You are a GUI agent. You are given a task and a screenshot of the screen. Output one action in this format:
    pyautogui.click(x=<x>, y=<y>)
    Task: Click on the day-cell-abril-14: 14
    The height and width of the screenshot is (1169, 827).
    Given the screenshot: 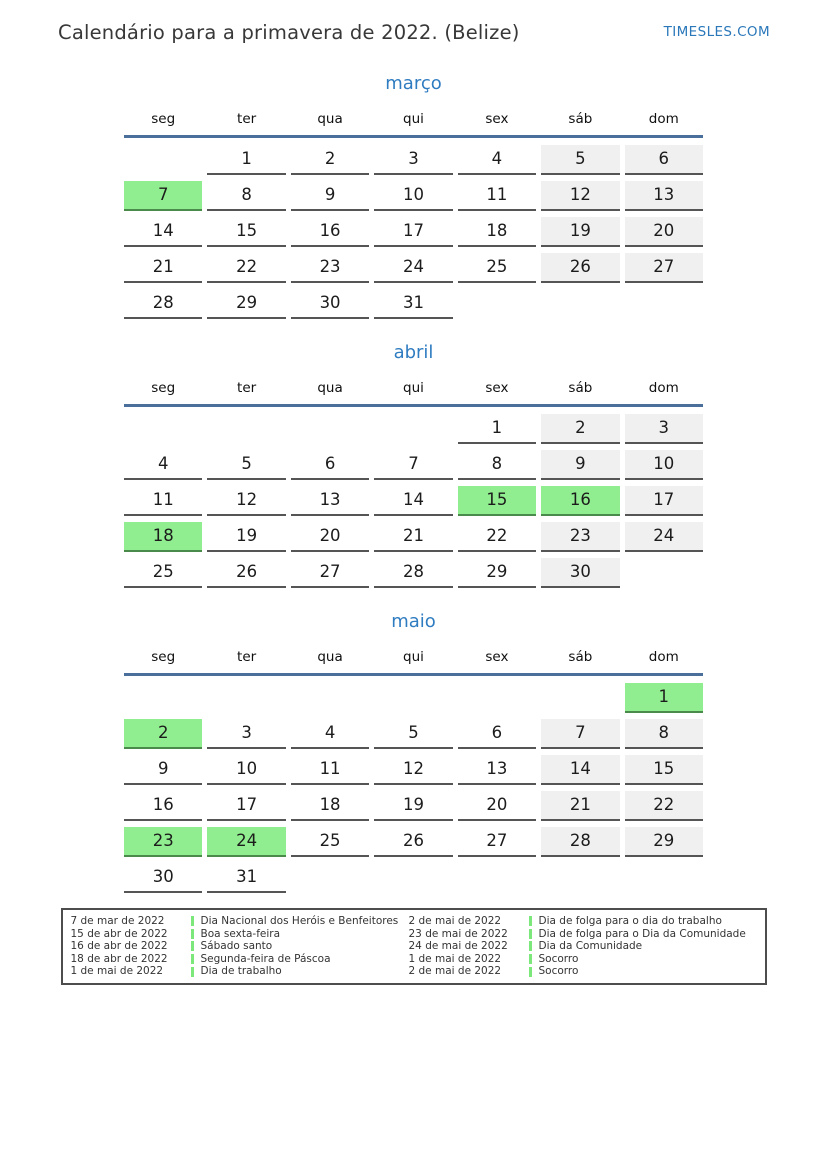 What is the action you would take?
    pyautogui.click(x=413, y=501)
    